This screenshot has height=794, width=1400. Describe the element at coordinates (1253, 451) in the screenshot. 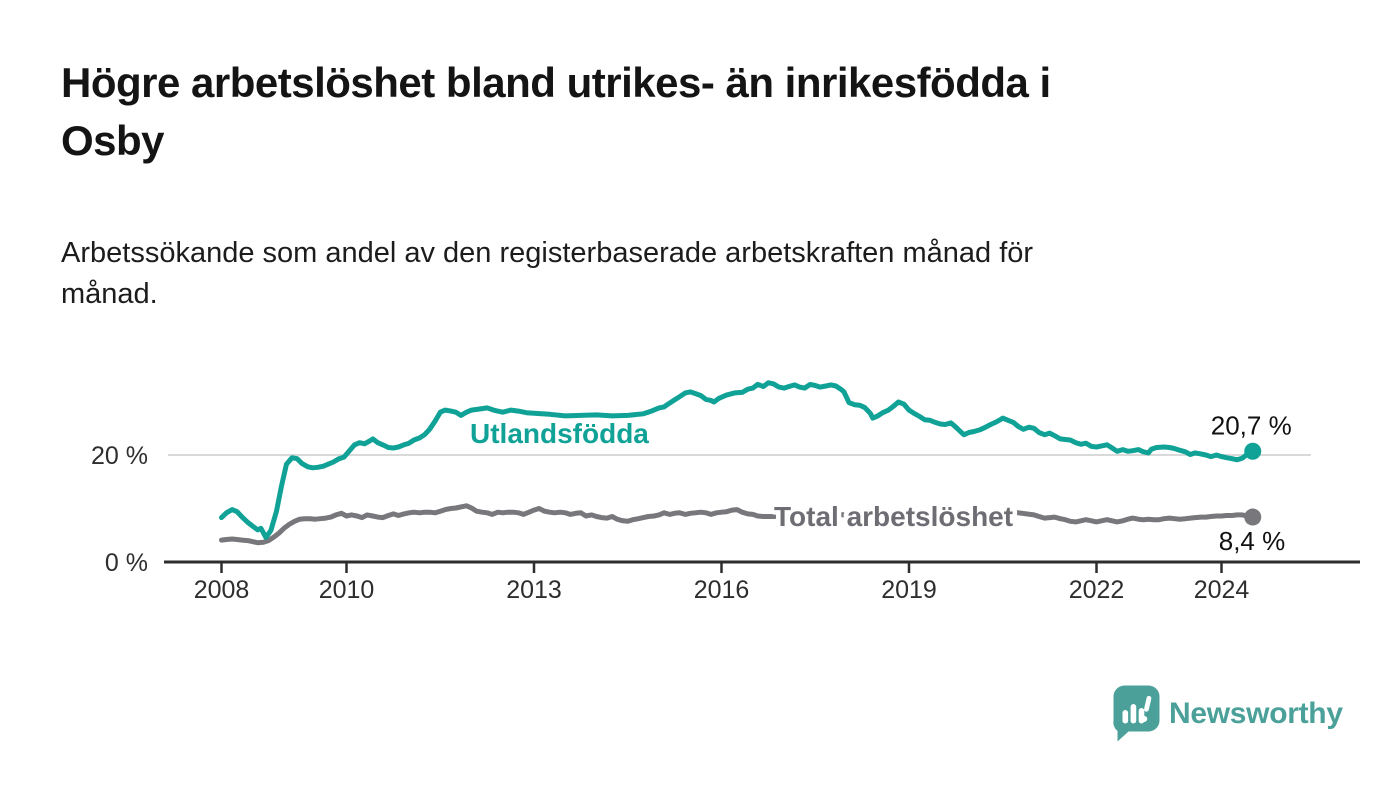

I see `series-end-dot-utlandsfodda` at that location.